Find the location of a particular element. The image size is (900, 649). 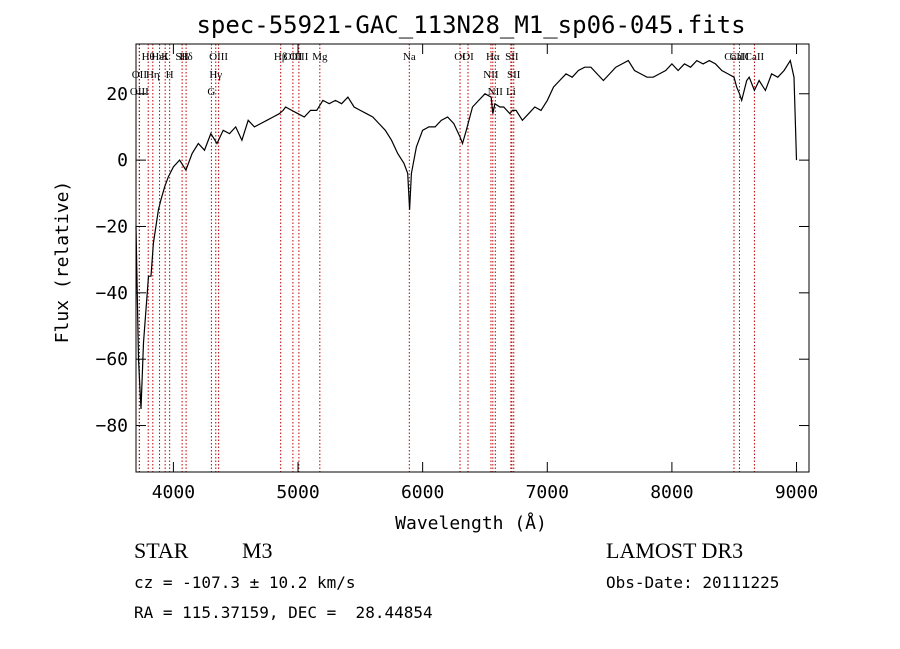

line-marker-label: HeI is located at coordinates (159, 57).